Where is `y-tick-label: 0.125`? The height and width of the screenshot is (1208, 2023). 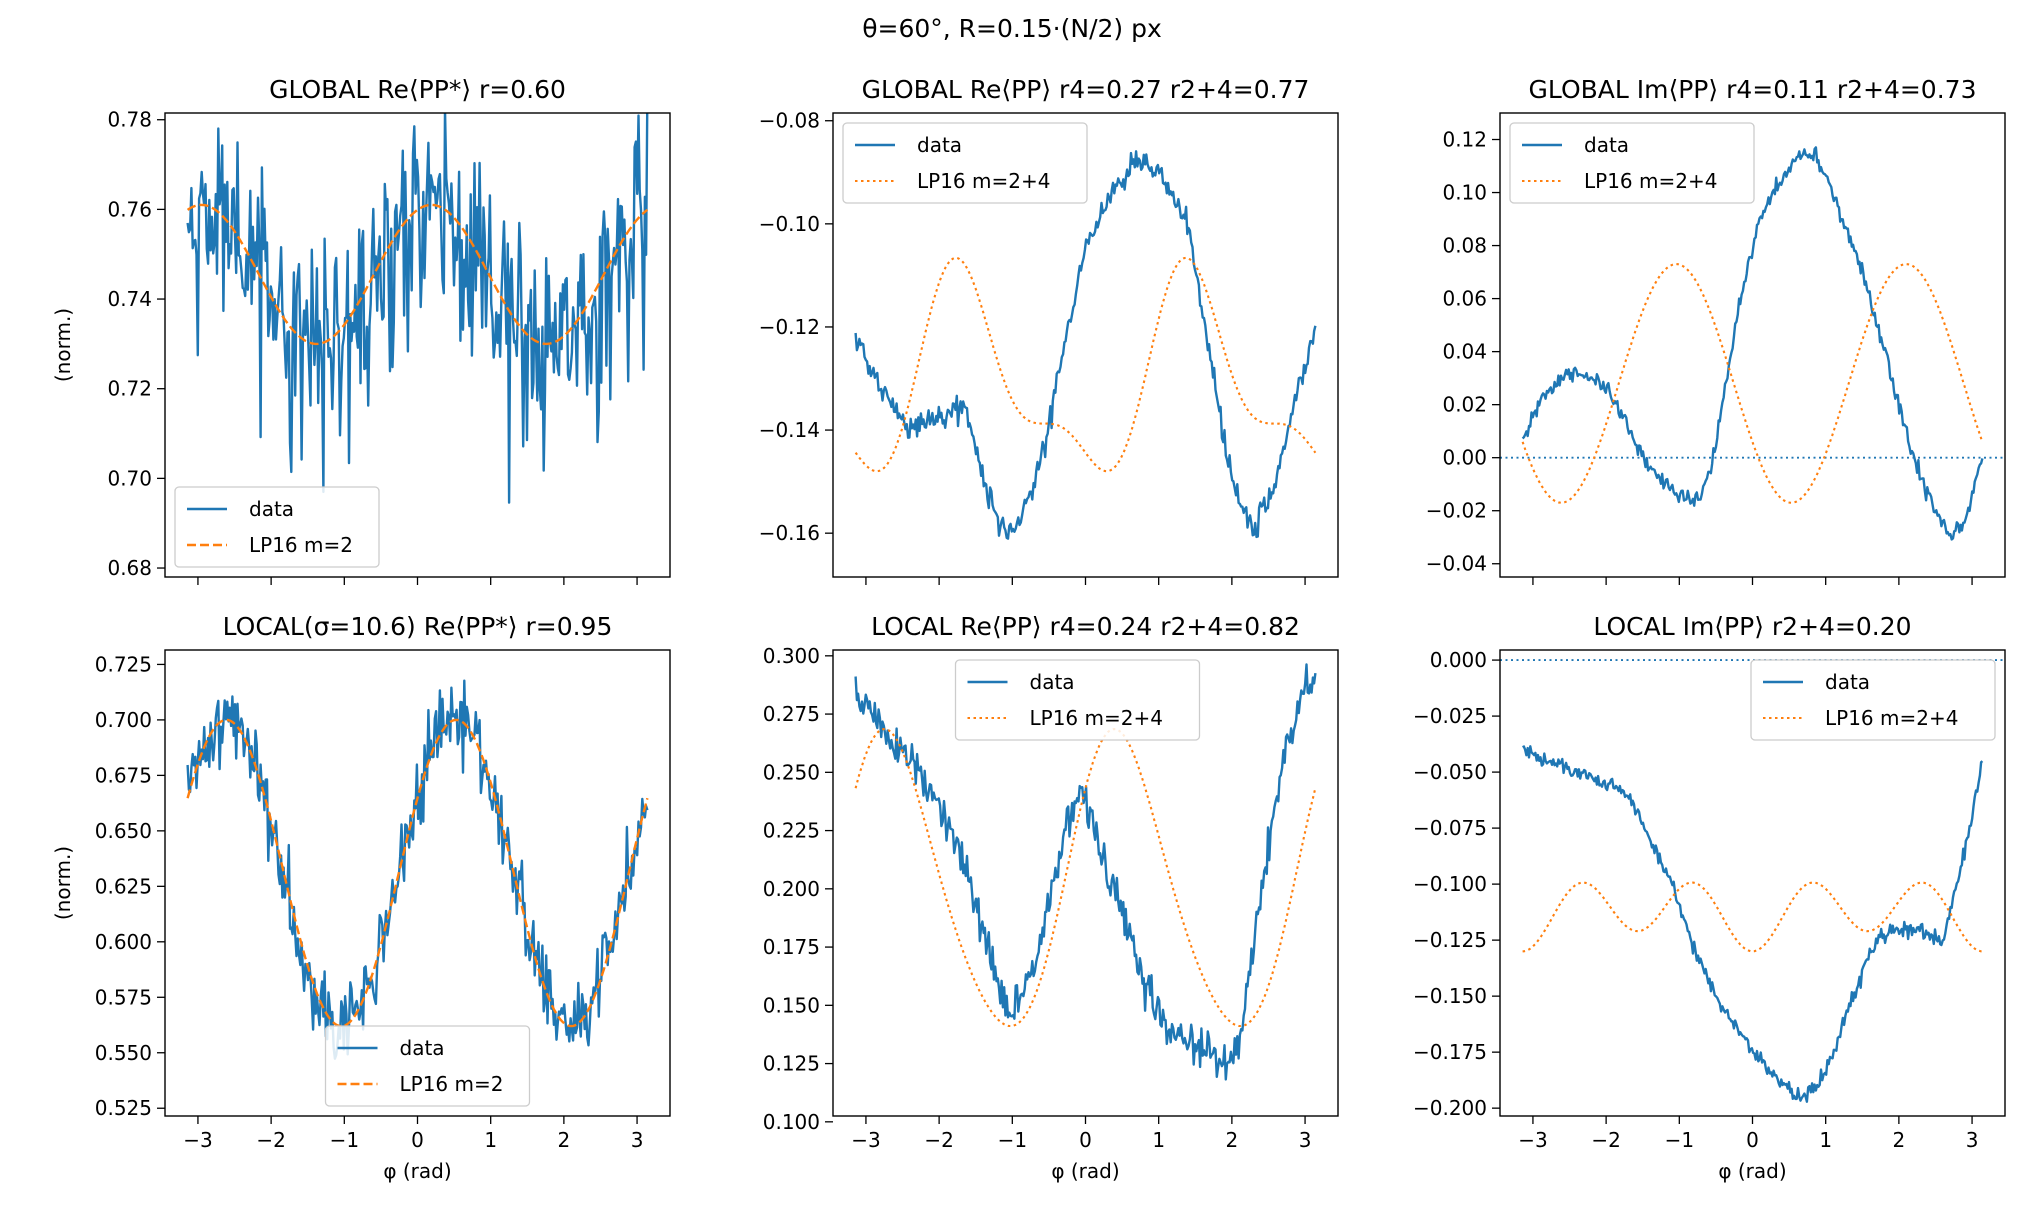 y-tick-label: 0.125 is located at coordinates (791, 1064).